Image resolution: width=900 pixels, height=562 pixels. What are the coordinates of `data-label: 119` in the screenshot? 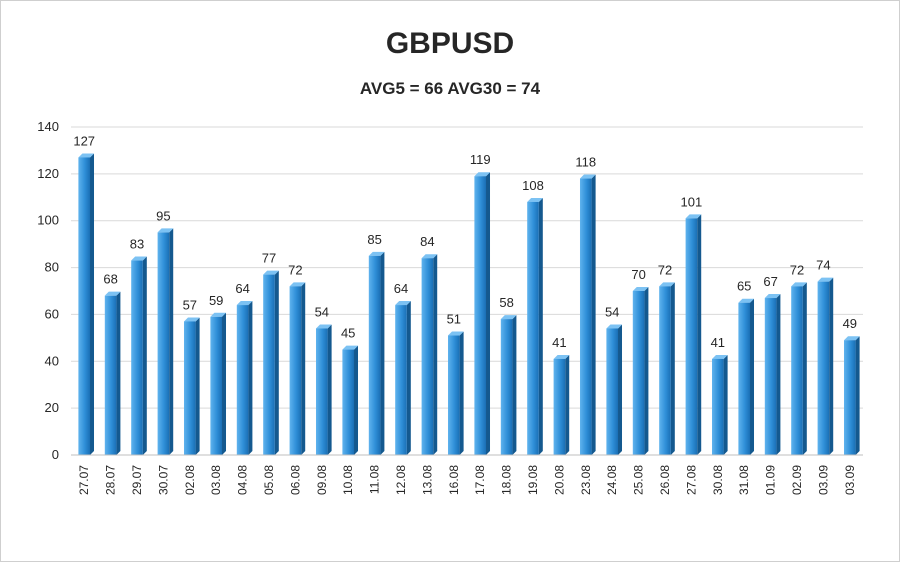 It's located at (480, 159).